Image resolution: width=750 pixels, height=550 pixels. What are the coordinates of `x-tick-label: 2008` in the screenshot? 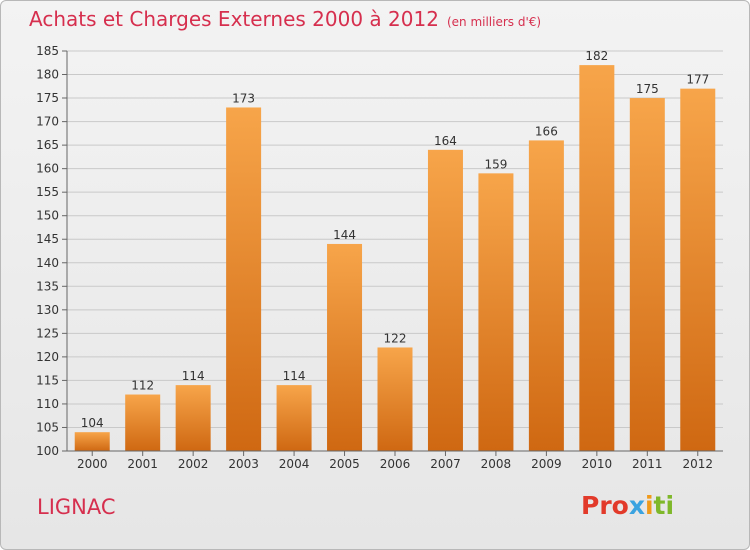 It's located at (496, 464).